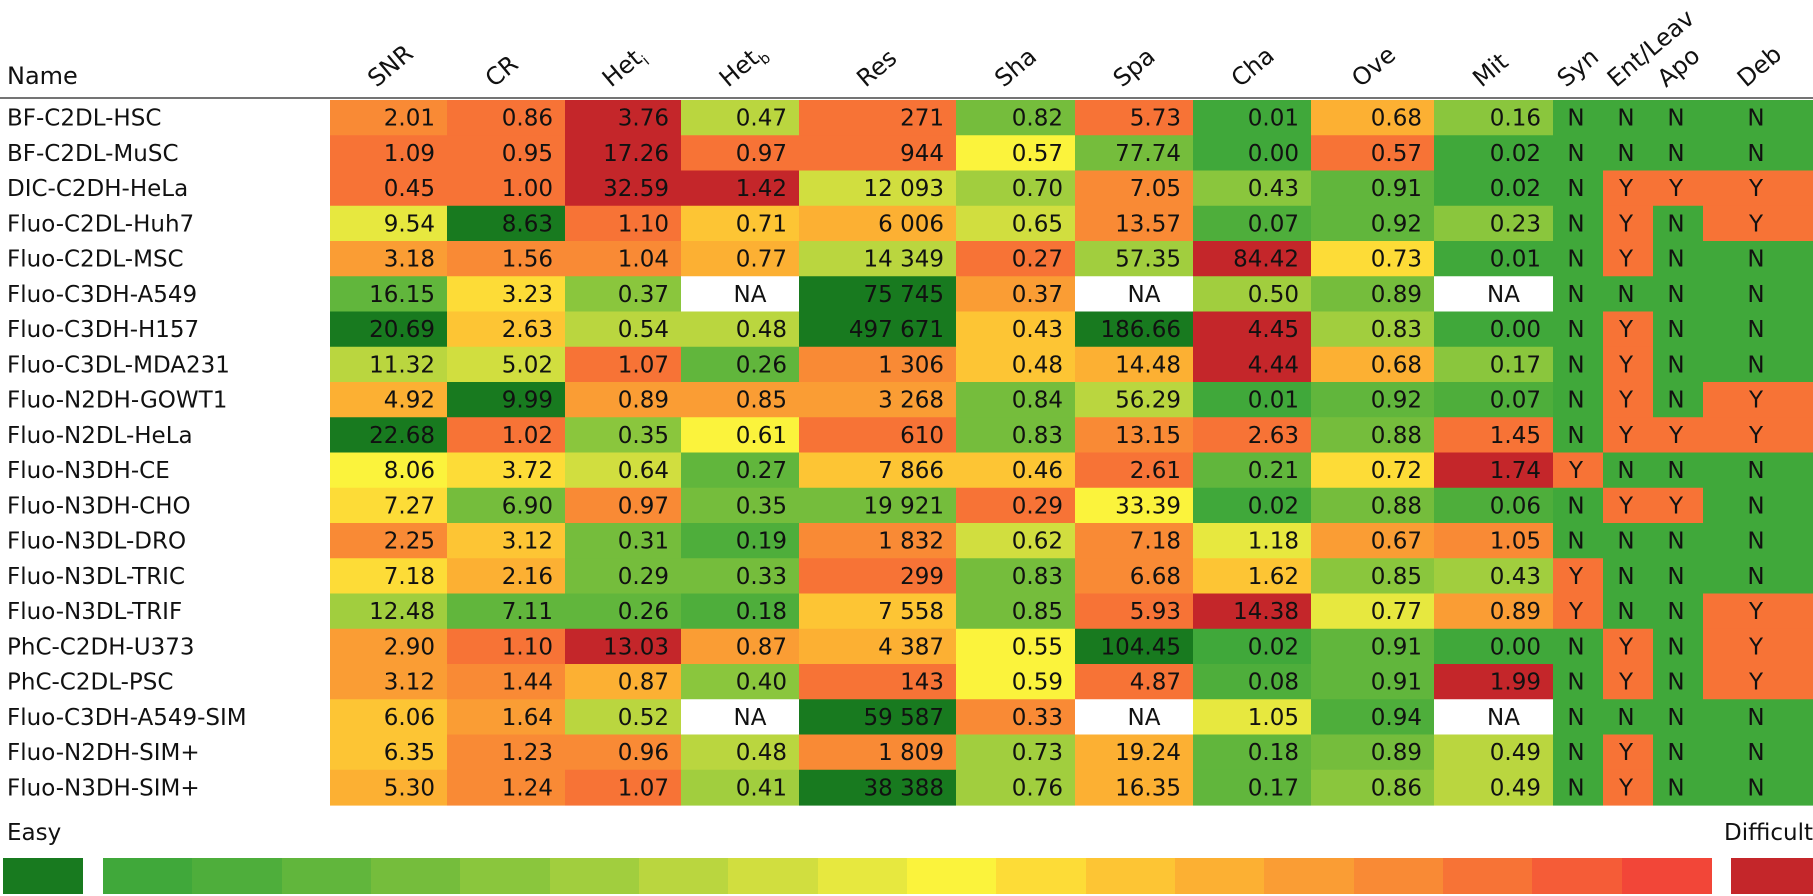 The width and height of the screenshot is (1813, 896). I want to click on row-label: Fluo-C2DL-MSC, so click(95, 260).